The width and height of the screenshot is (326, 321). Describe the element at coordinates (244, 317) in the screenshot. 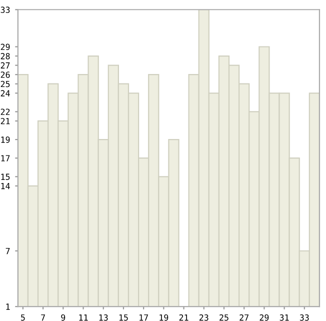

I see `x-tick-label: 27` at that location.